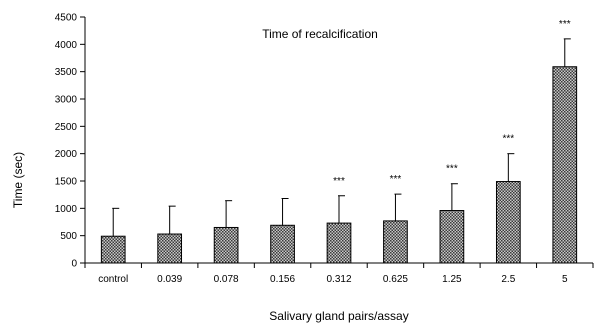  What do you see at coordinates (68, 236) in the screenshot?
I see `y-tick-label: 500` at bounding box center [68, 236].